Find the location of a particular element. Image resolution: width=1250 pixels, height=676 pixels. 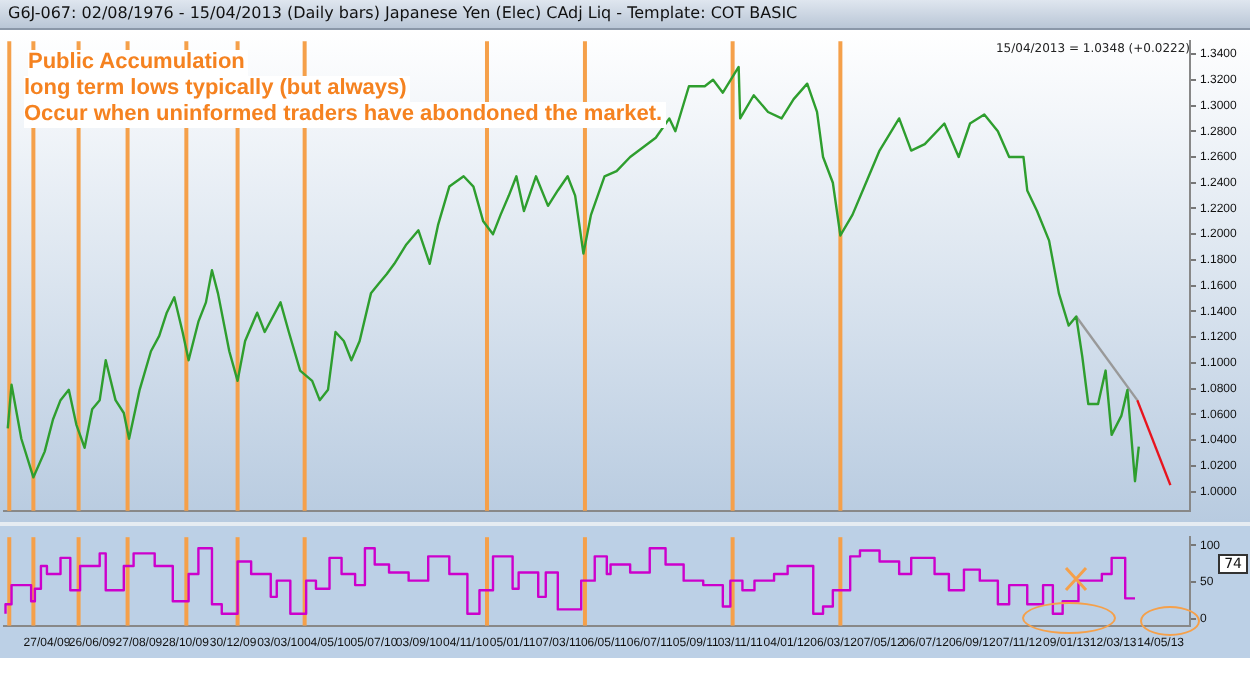

chart-title: G6J-067: 02/08/1976 - 15/04/2013 (Daily bars) Japanese Yen (Elec) CAdj Liq - Template: COT BASIC is located at coordinates (403, 13).